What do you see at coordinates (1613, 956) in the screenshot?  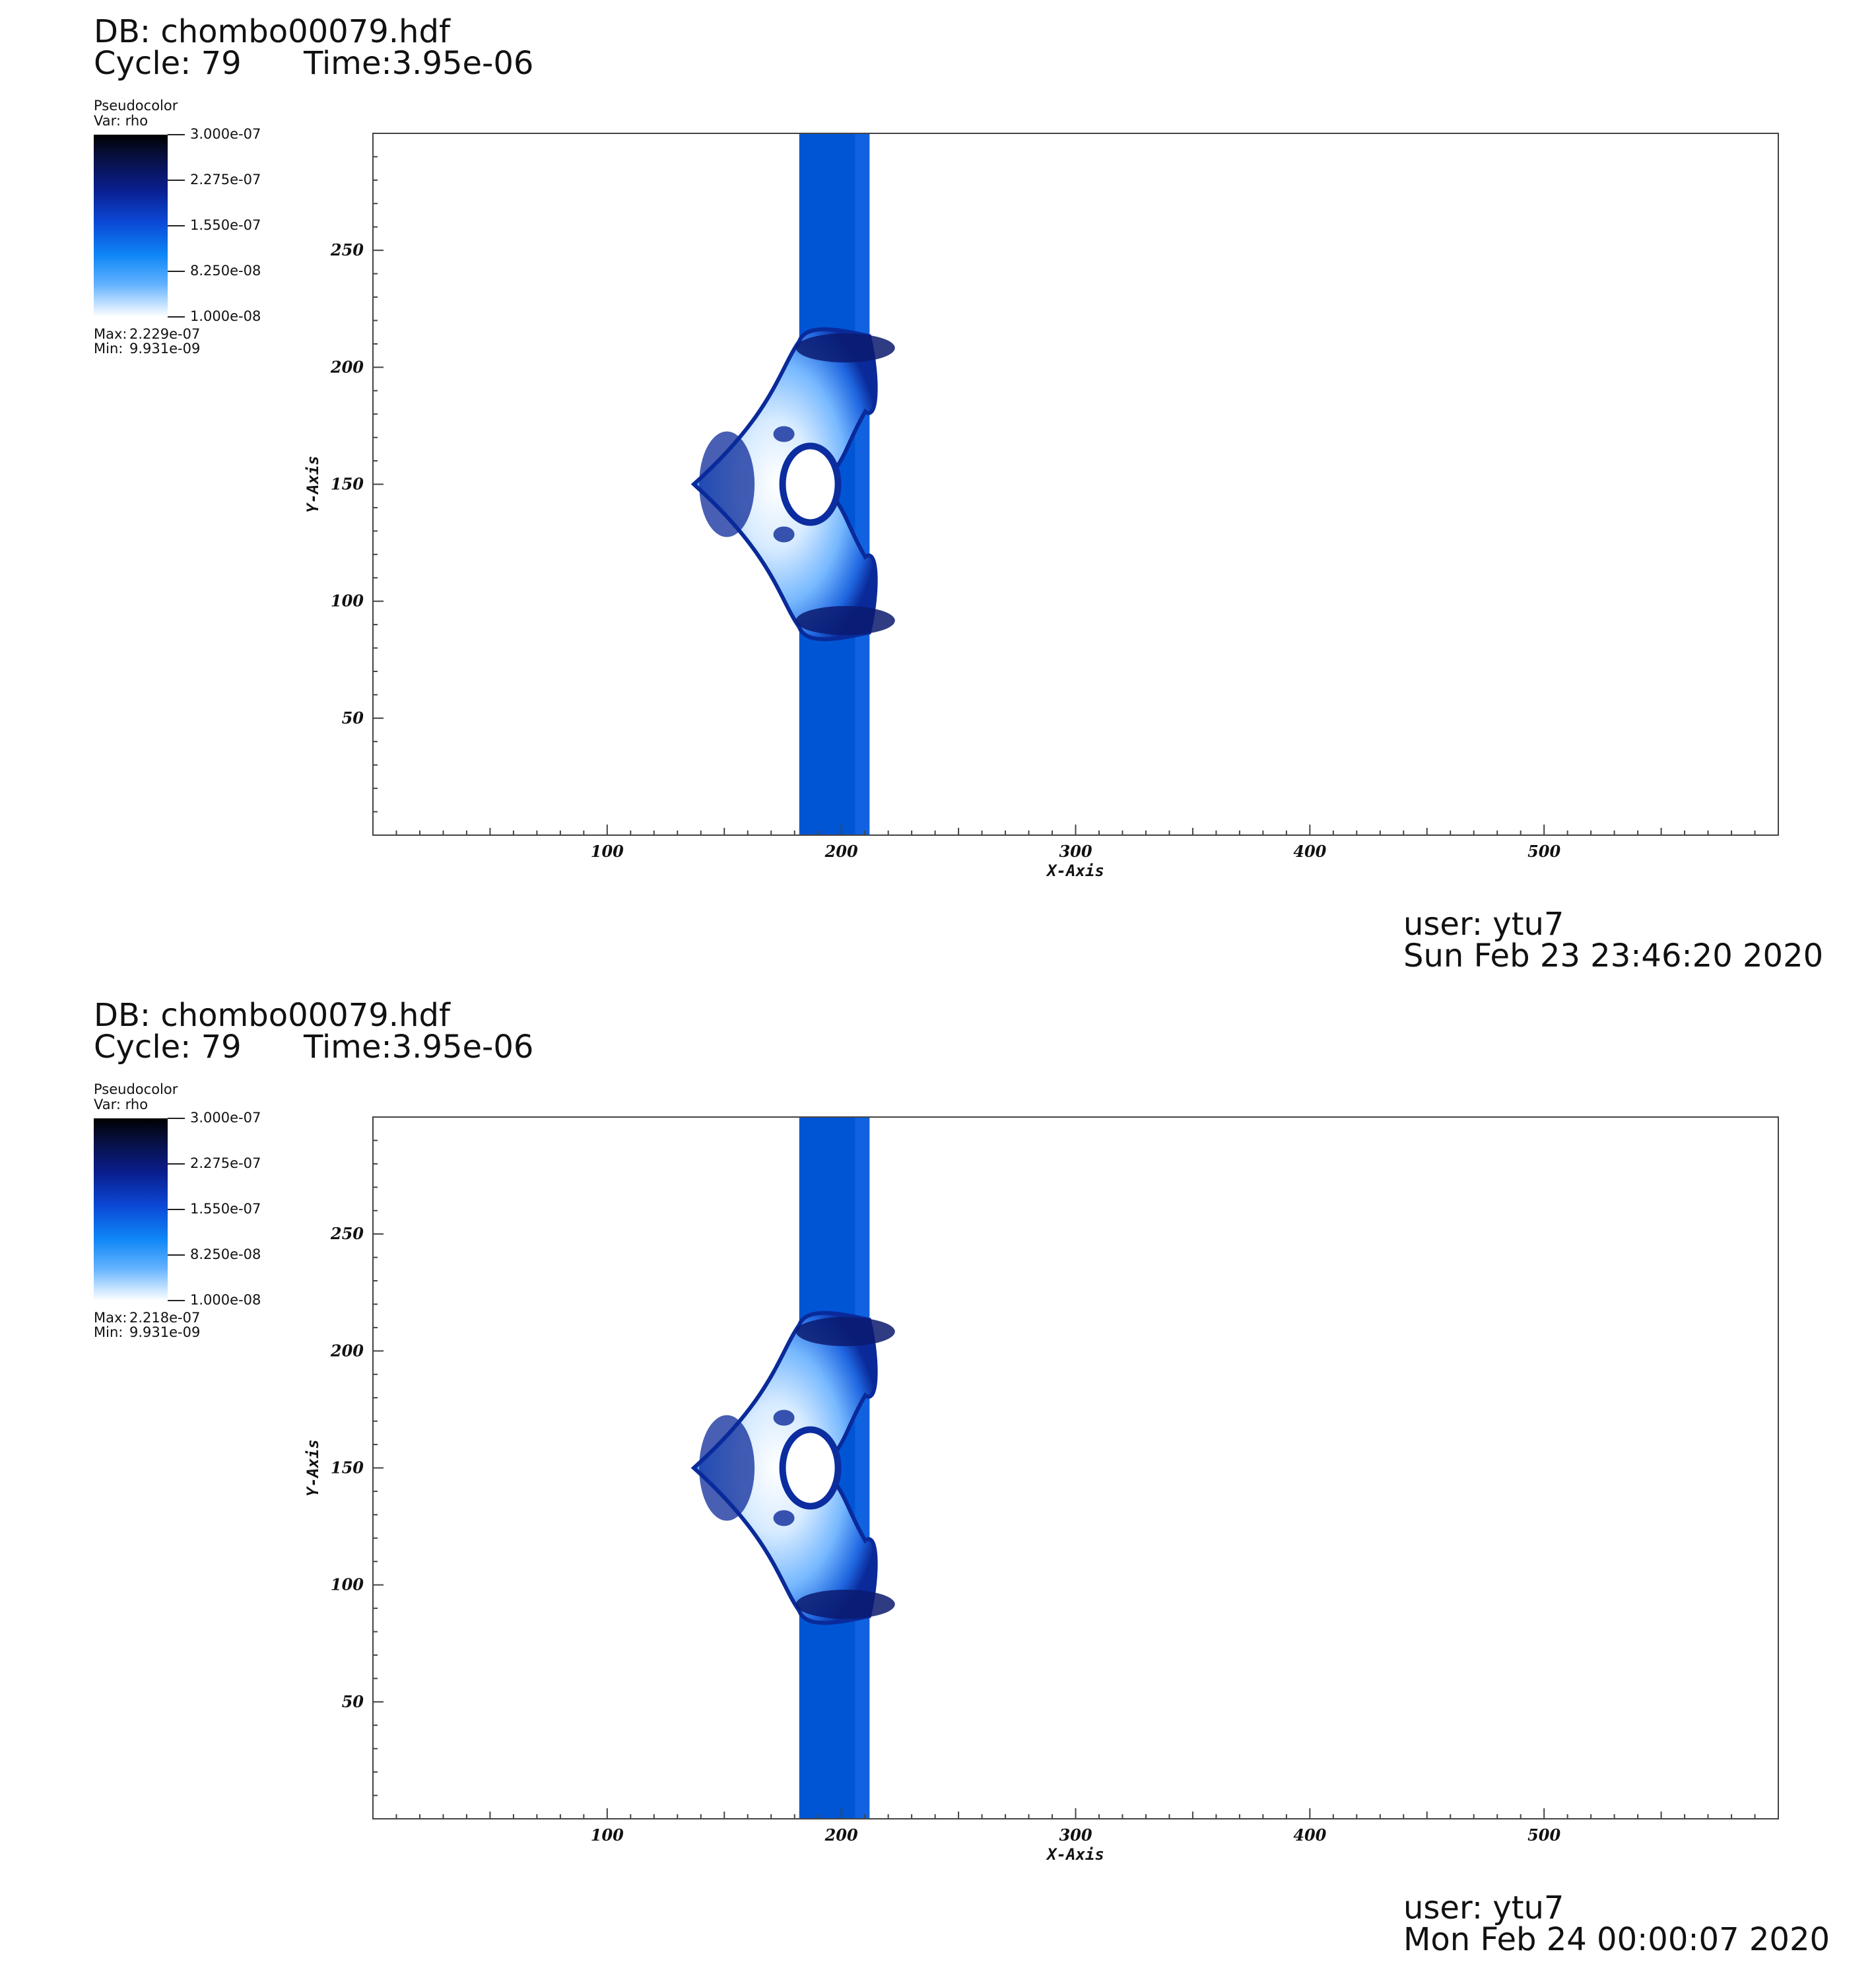 I see `date-label: Sun Feb 23 23:46:20 2020` at bounding box center [1613, 956].